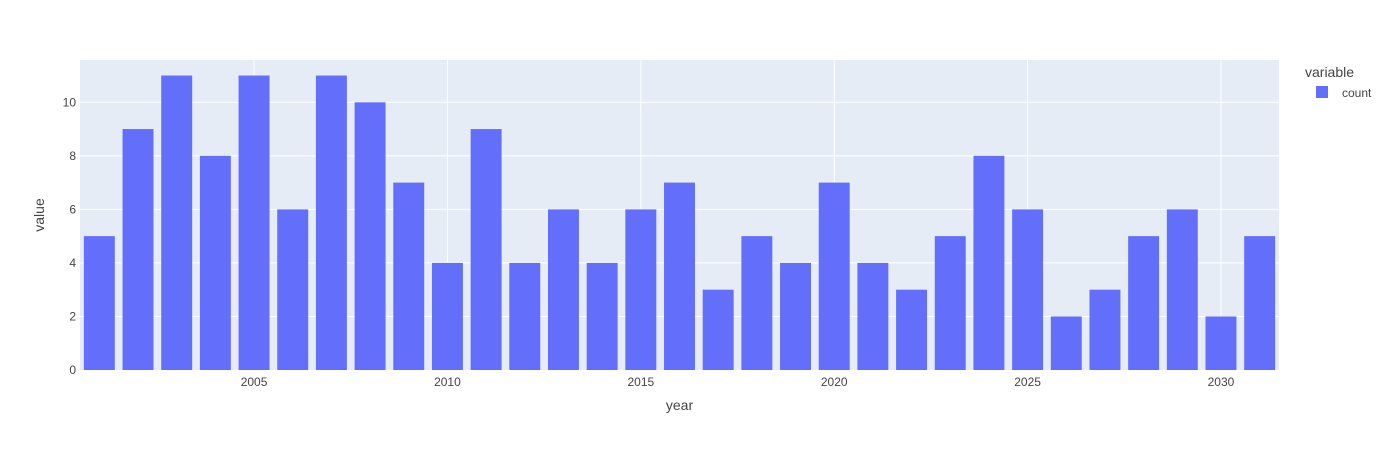  I want to click on bar-2025, so click(1028, 289).